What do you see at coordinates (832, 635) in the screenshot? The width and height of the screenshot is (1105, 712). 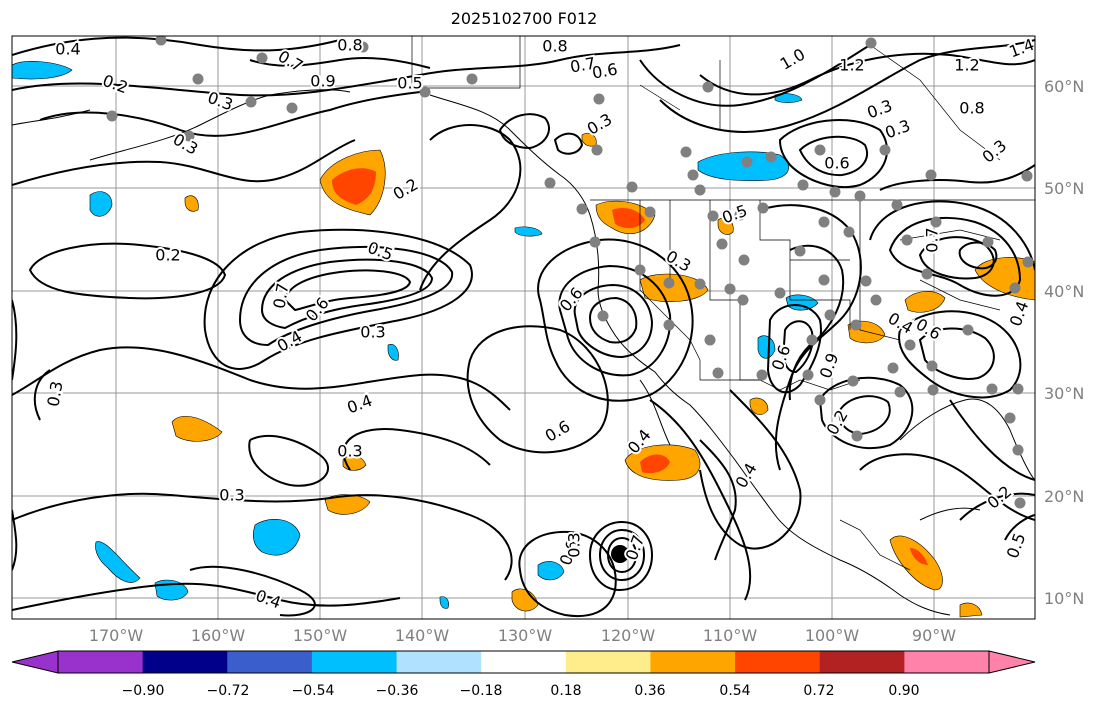 I see `lon-label-100w: 100°W` at bounding box center [832, 635].